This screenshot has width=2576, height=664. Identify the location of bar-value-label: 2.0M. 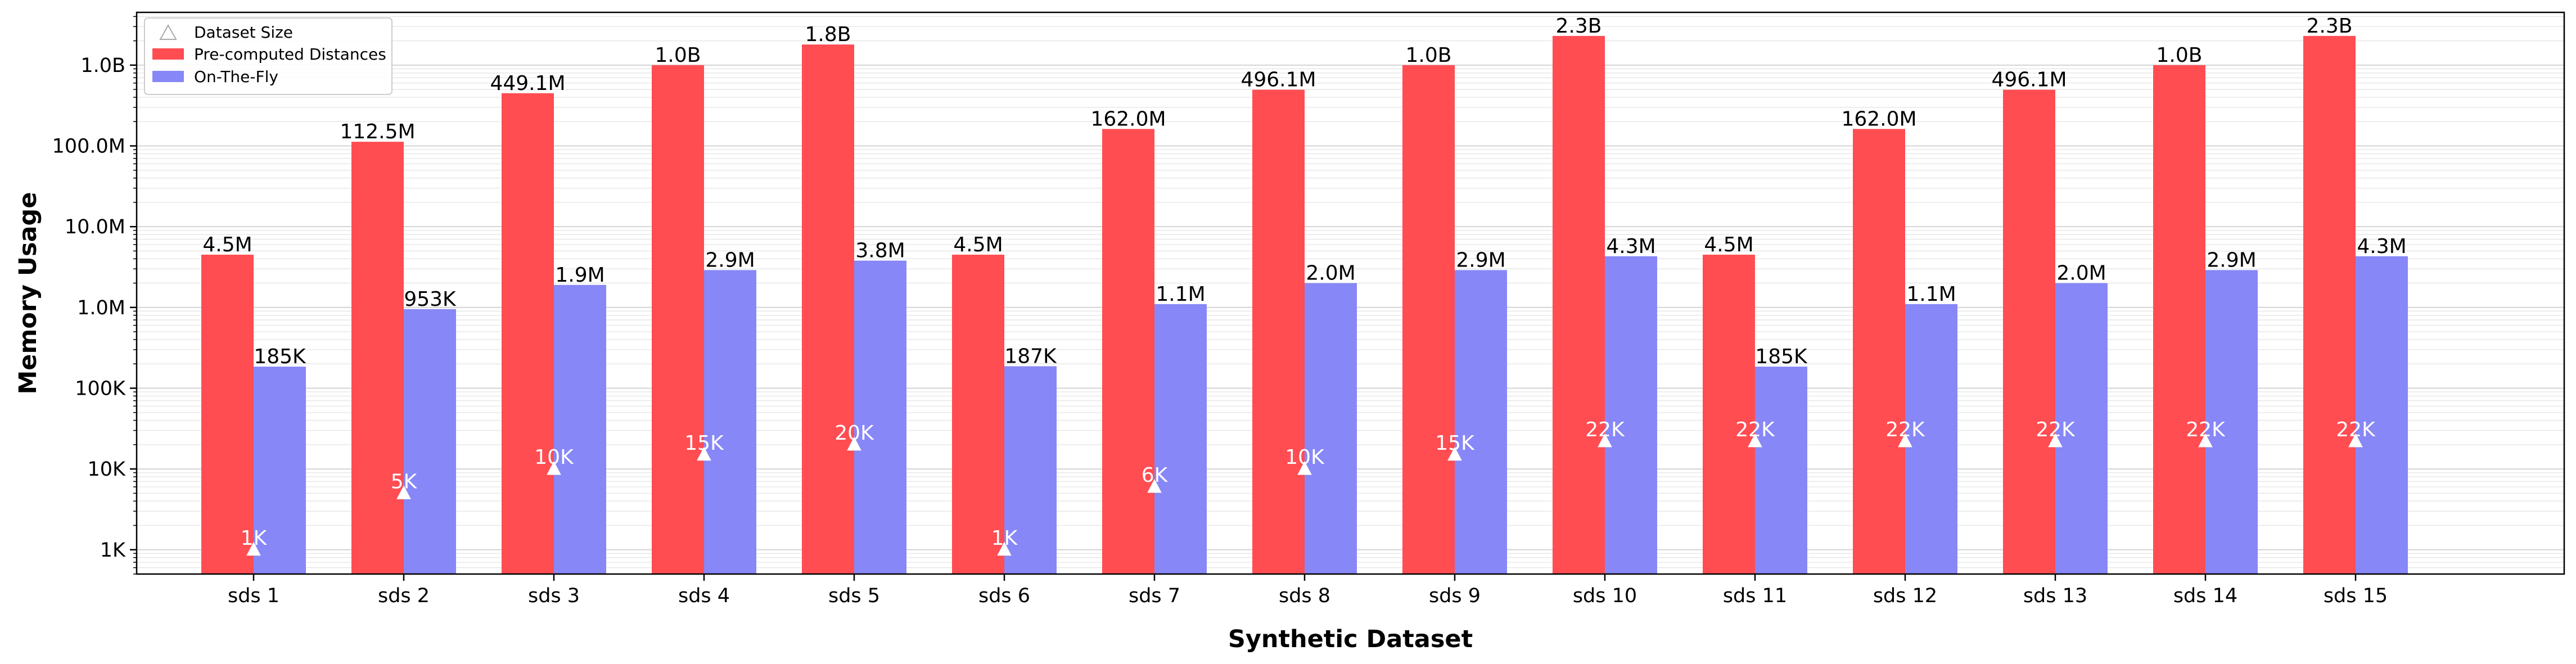
(1331, 273).